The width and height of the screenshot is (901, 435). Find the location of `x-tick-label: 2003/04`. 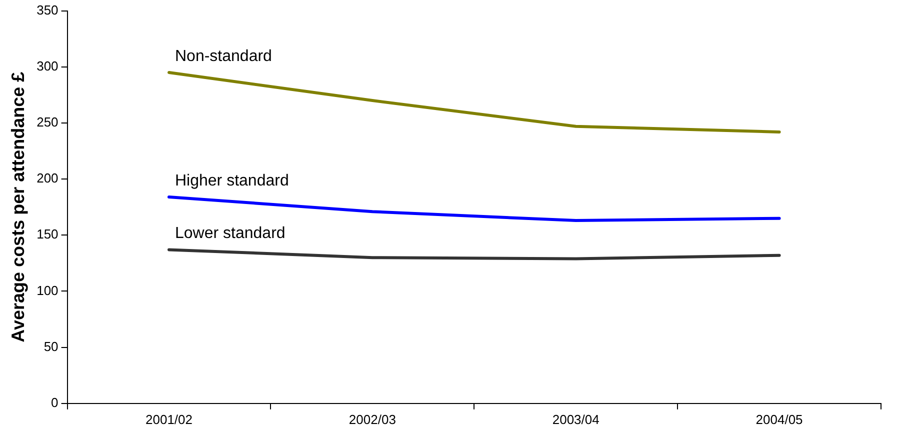

x-tick-label: 2003/04 is located at coordinates (576, 419).